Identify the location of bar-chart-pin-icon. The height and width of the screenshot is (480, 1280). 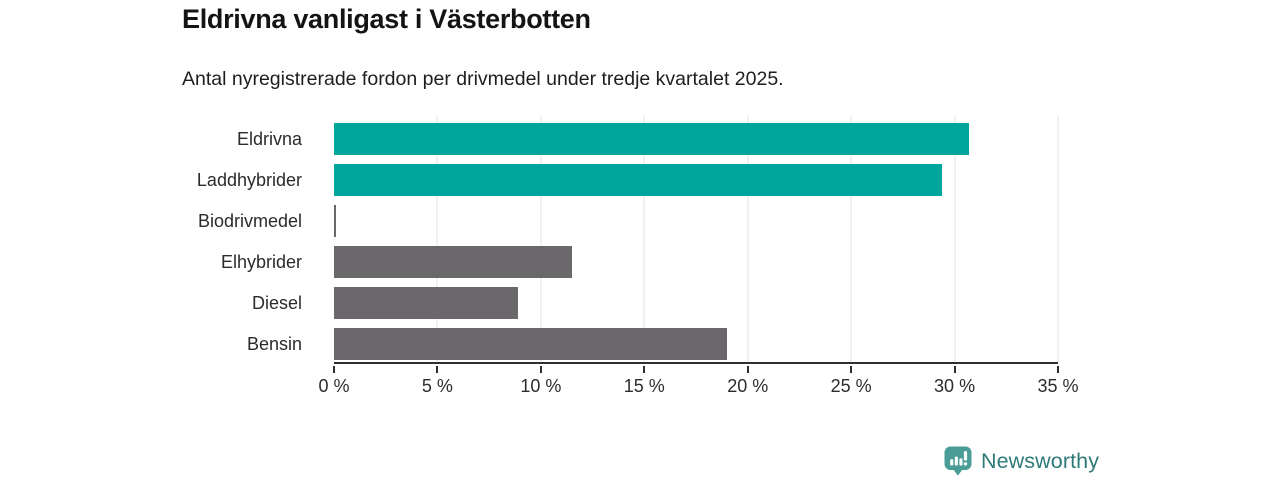
(958, 461).